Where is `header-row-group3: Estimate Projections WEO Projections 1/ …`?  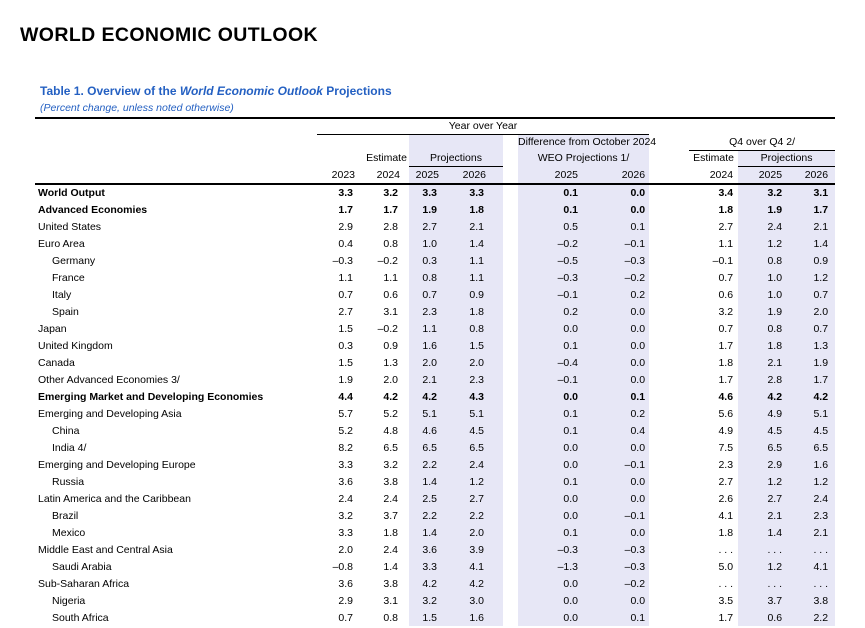
header-row-group3: Estimate Projections WEO Projections 1/ … is located at coordinates (435, 158).